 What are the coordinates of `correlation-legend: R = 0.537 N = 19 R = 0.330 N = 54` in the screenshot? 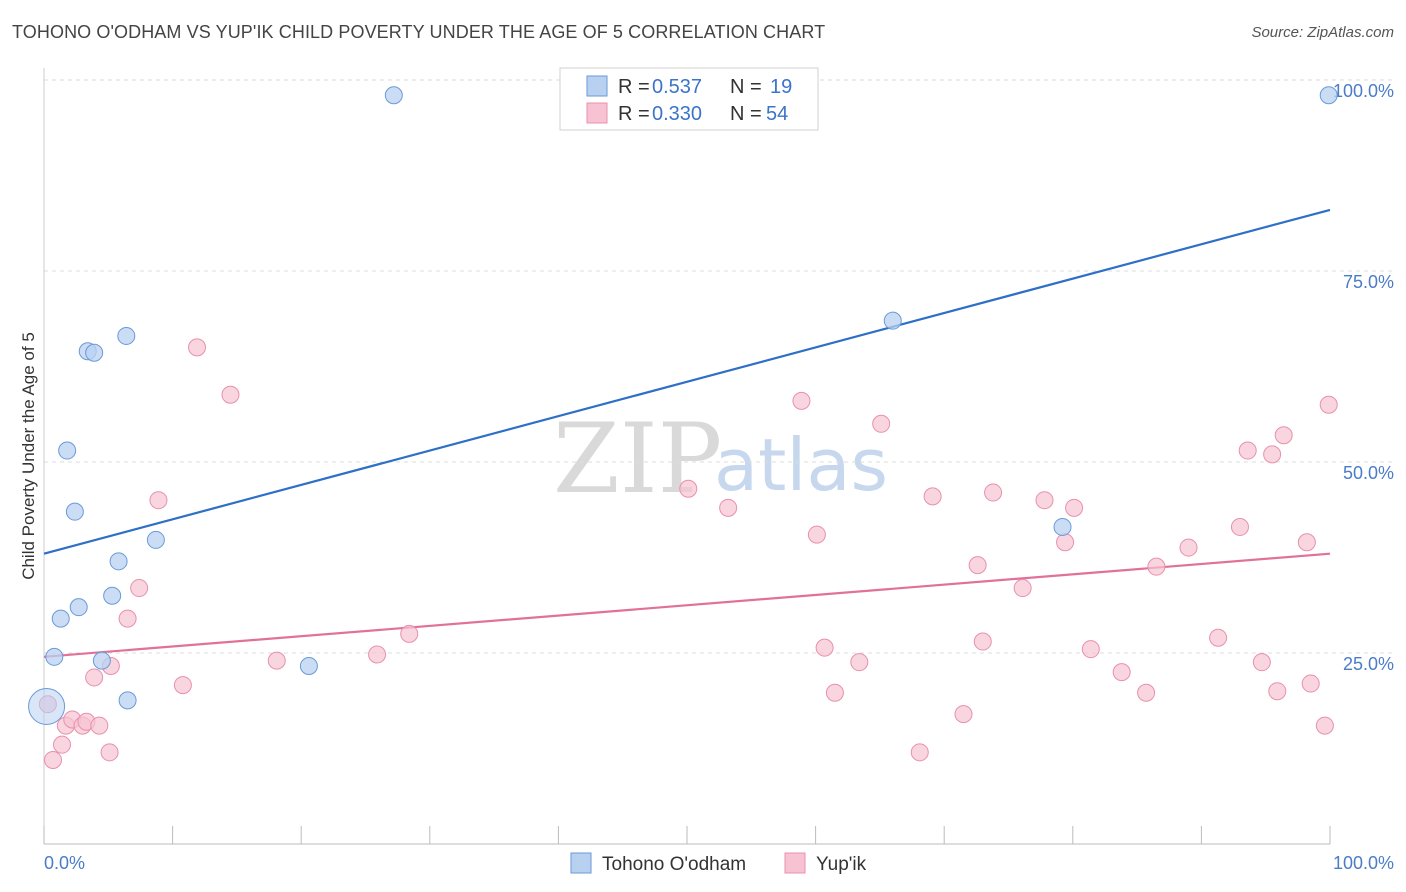 It's located at (689, 99).